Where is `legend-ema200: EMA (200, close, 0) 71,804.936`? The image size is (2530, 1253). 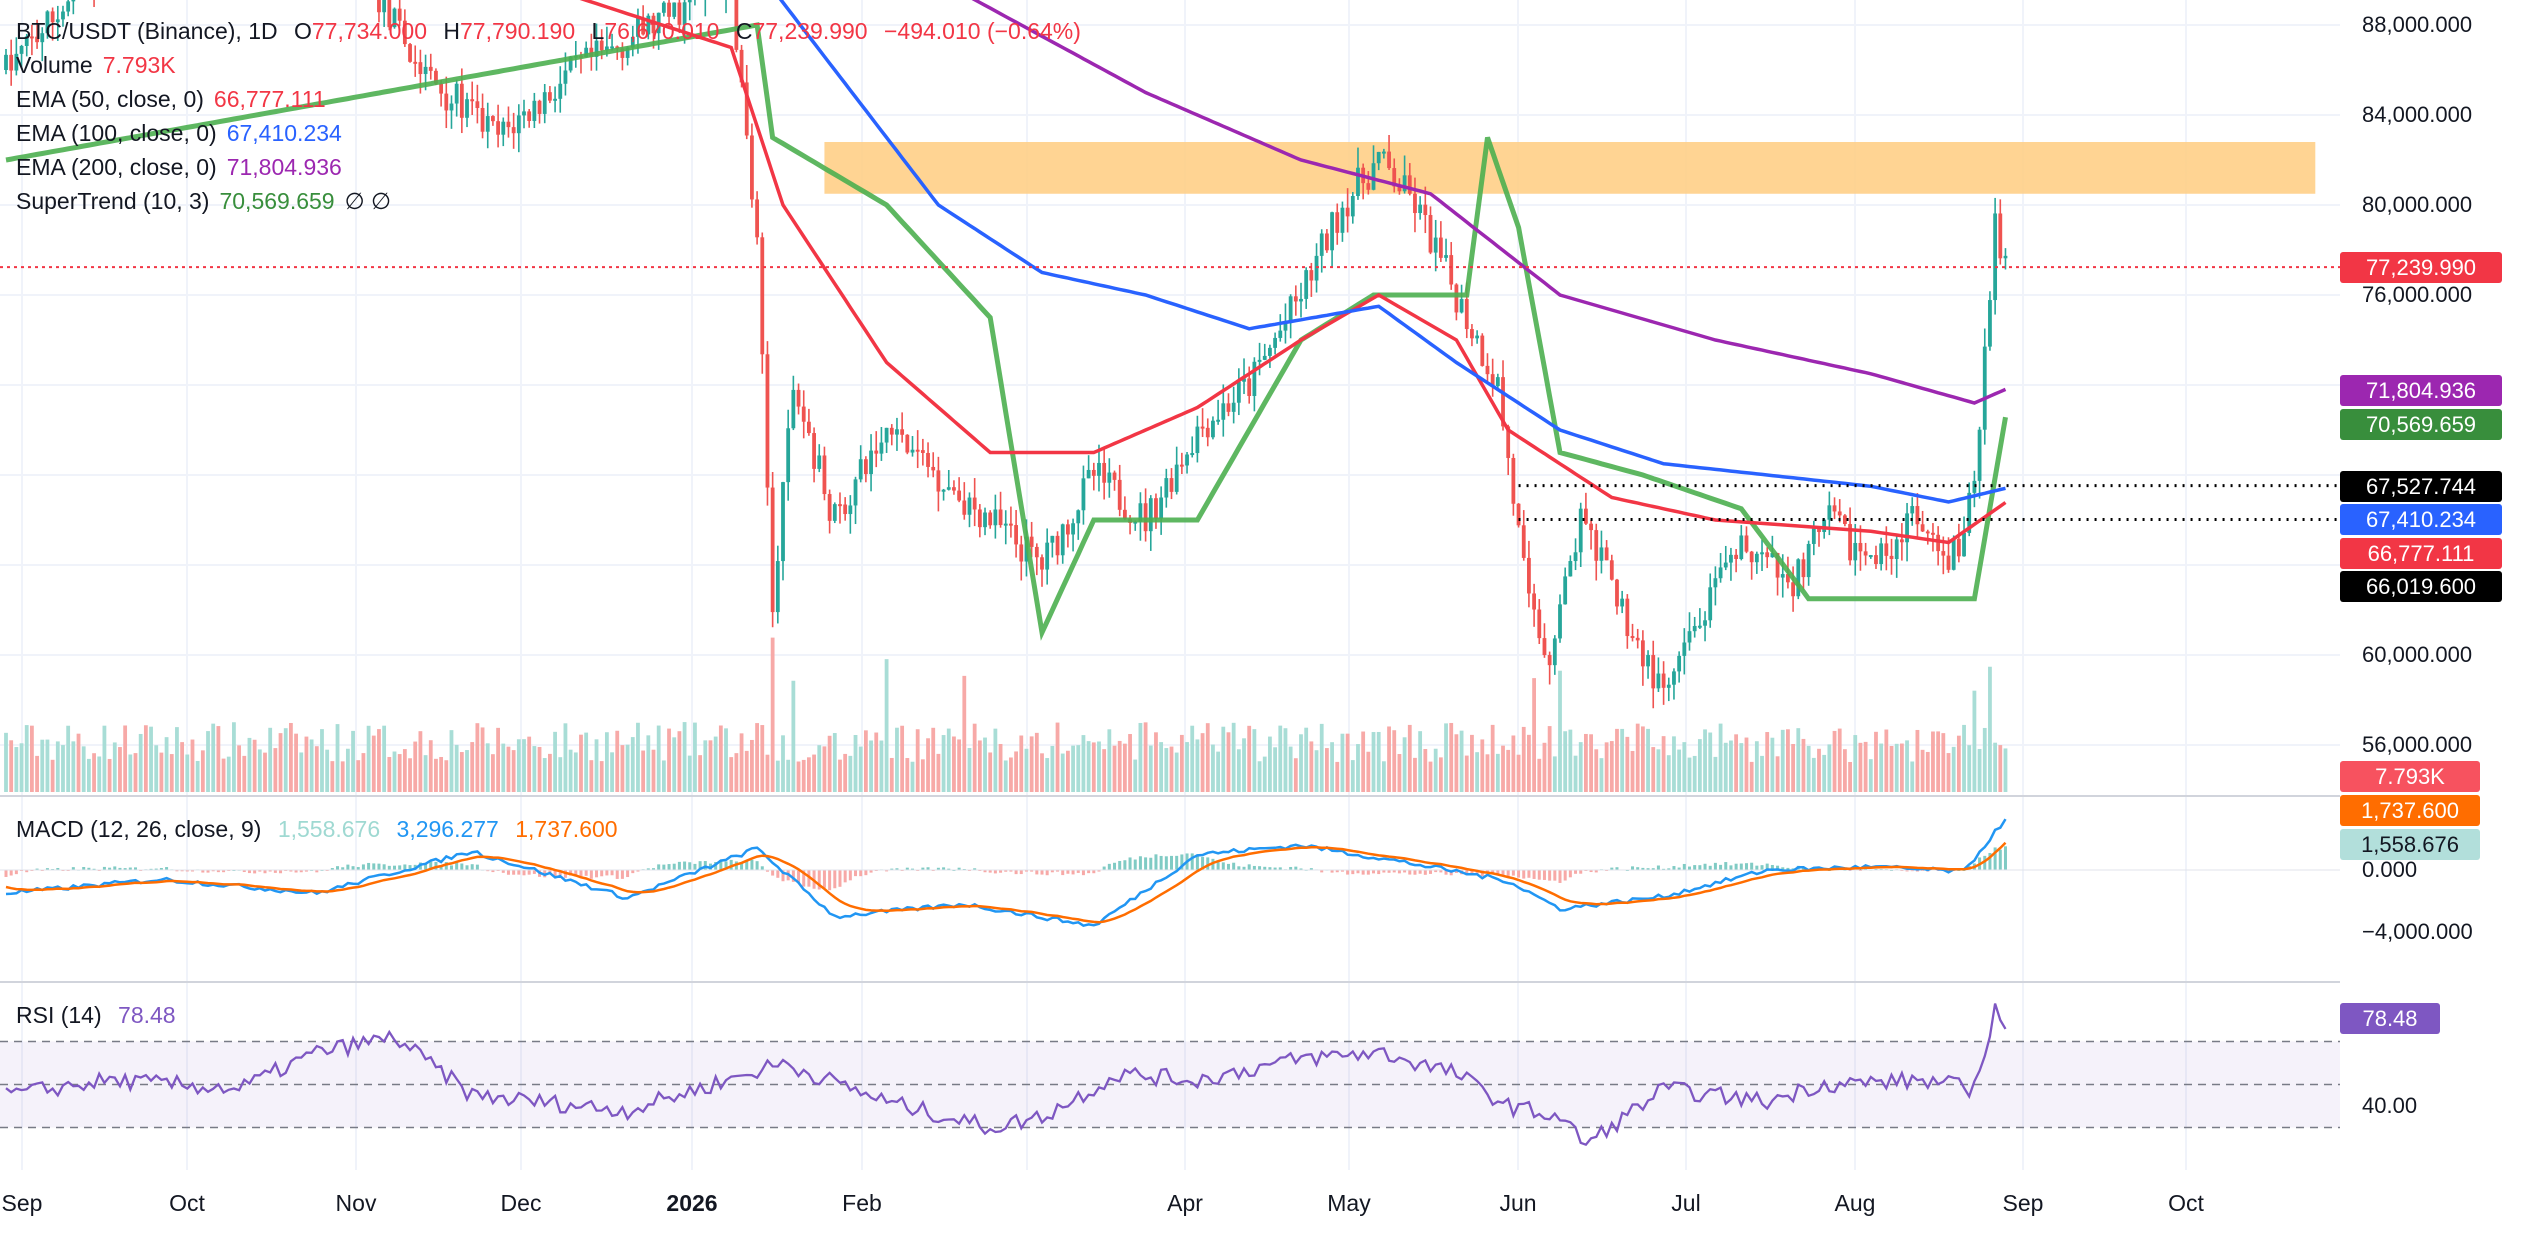
legend-ema200: EMA (200, close, 0) 71,804.936 is located at coordinates (208, 167).